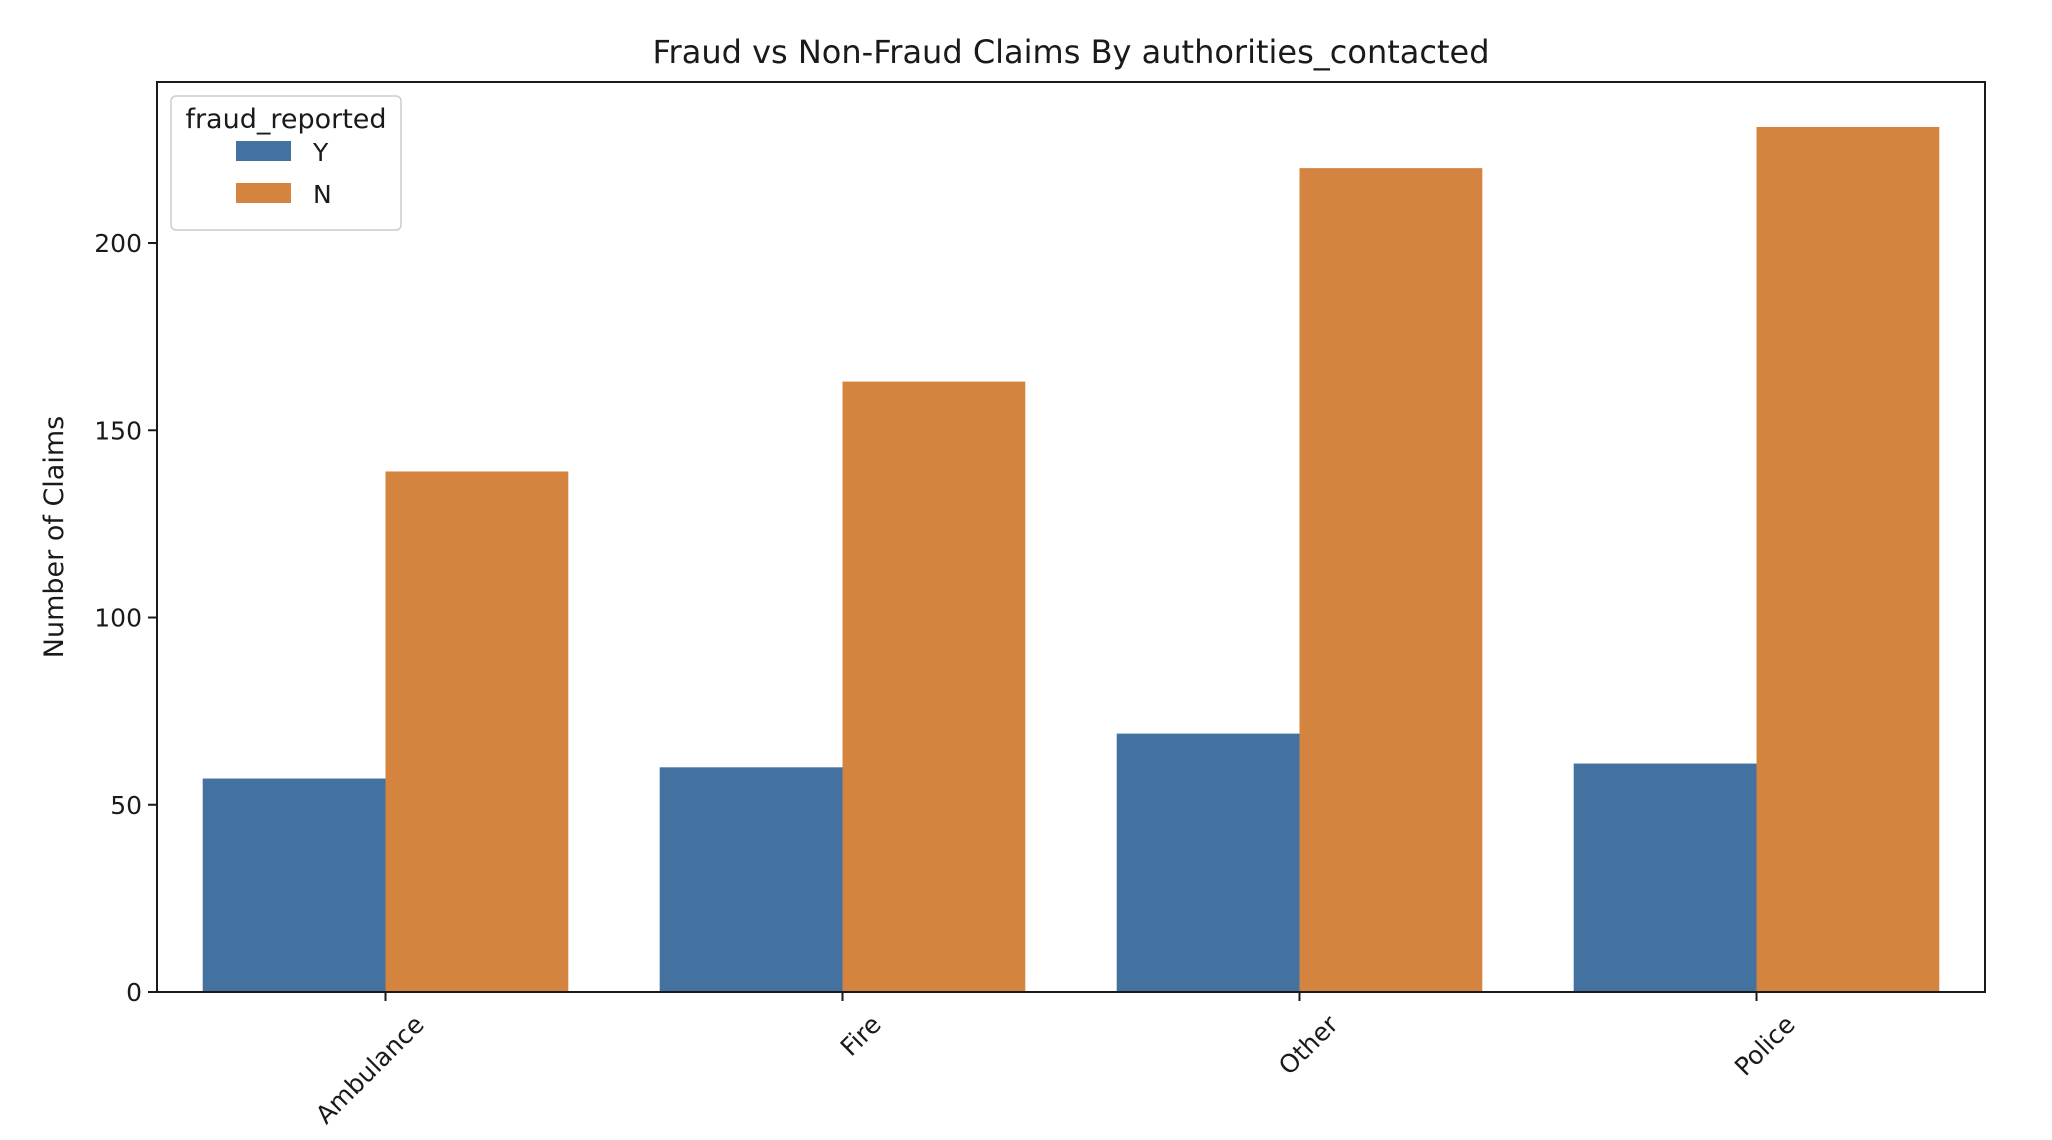  I want to click on y-axis: 0 50 100 150 200, so click(125, 618).